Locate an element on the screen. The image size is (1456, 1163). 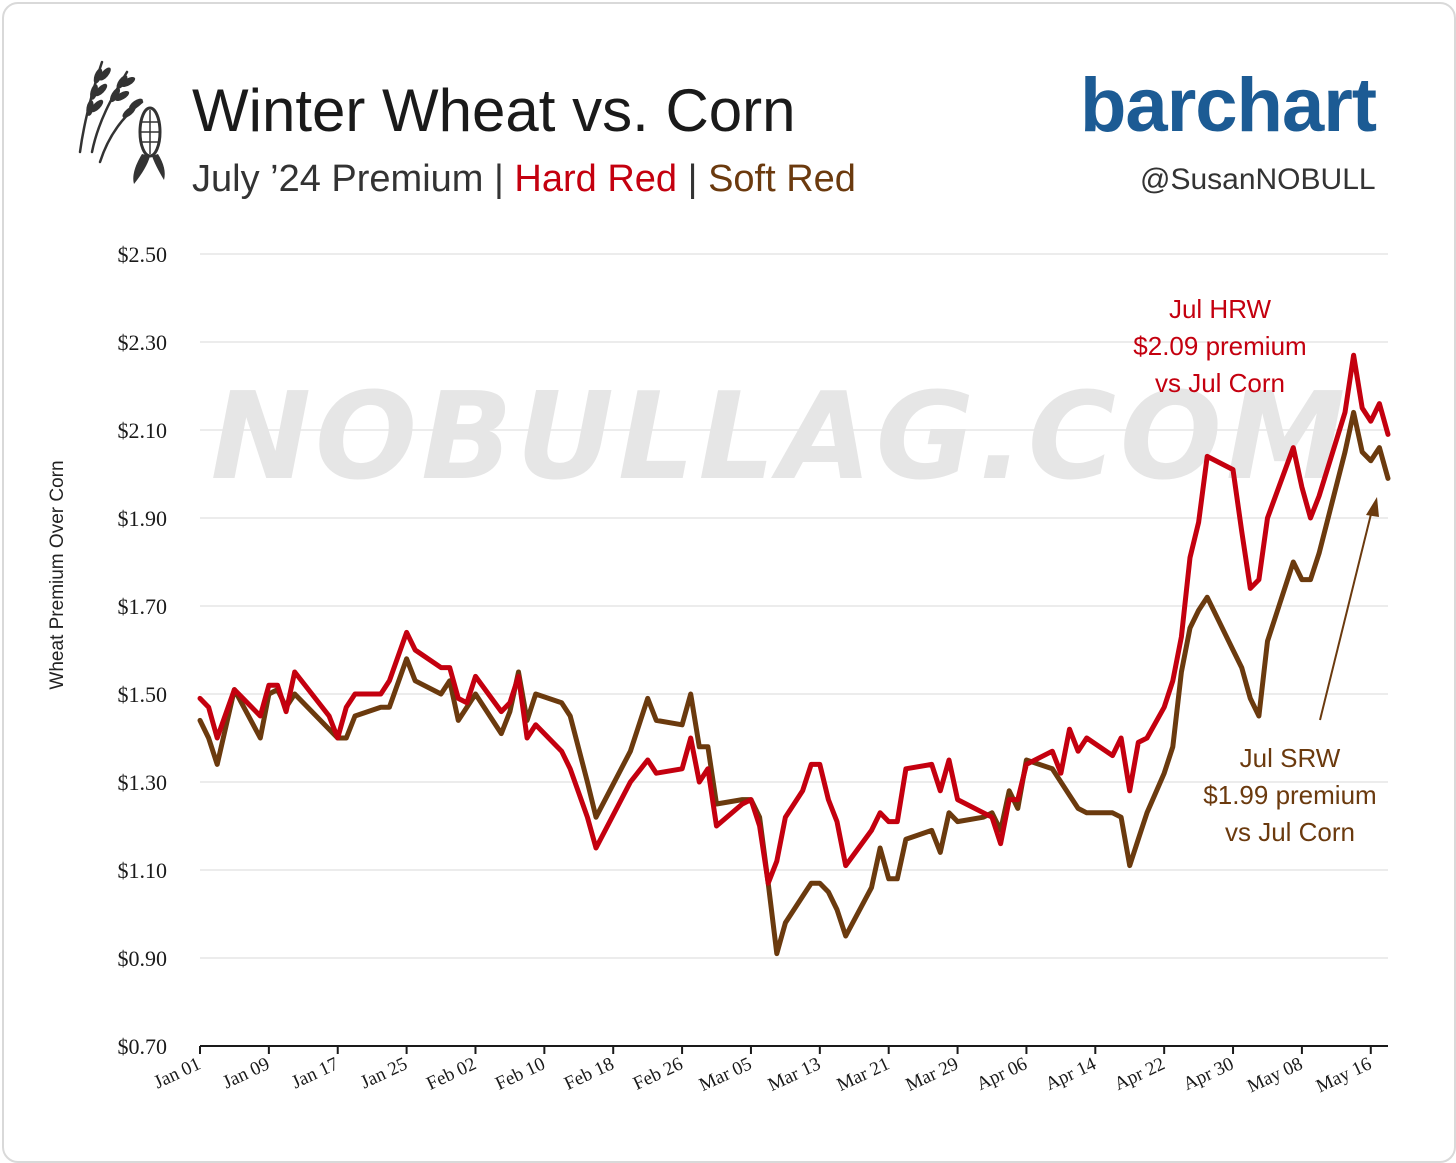
y-tick-label: $1.70 is located at coordinates (143, 606).